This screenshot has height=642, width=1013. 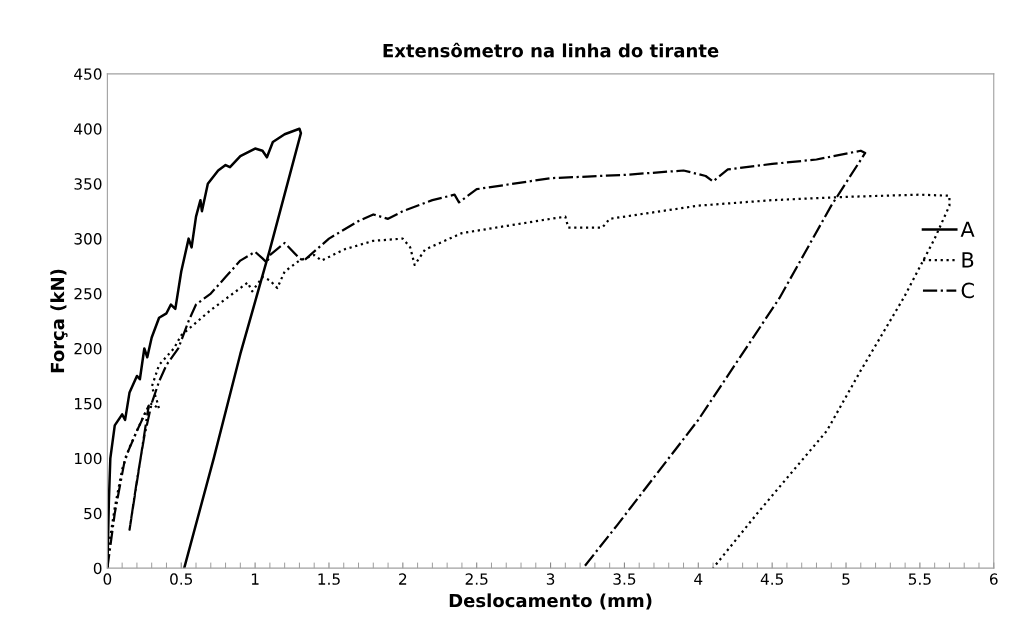 I want to click on y-axis-title: Força (kN), so click(x=59, y=321).